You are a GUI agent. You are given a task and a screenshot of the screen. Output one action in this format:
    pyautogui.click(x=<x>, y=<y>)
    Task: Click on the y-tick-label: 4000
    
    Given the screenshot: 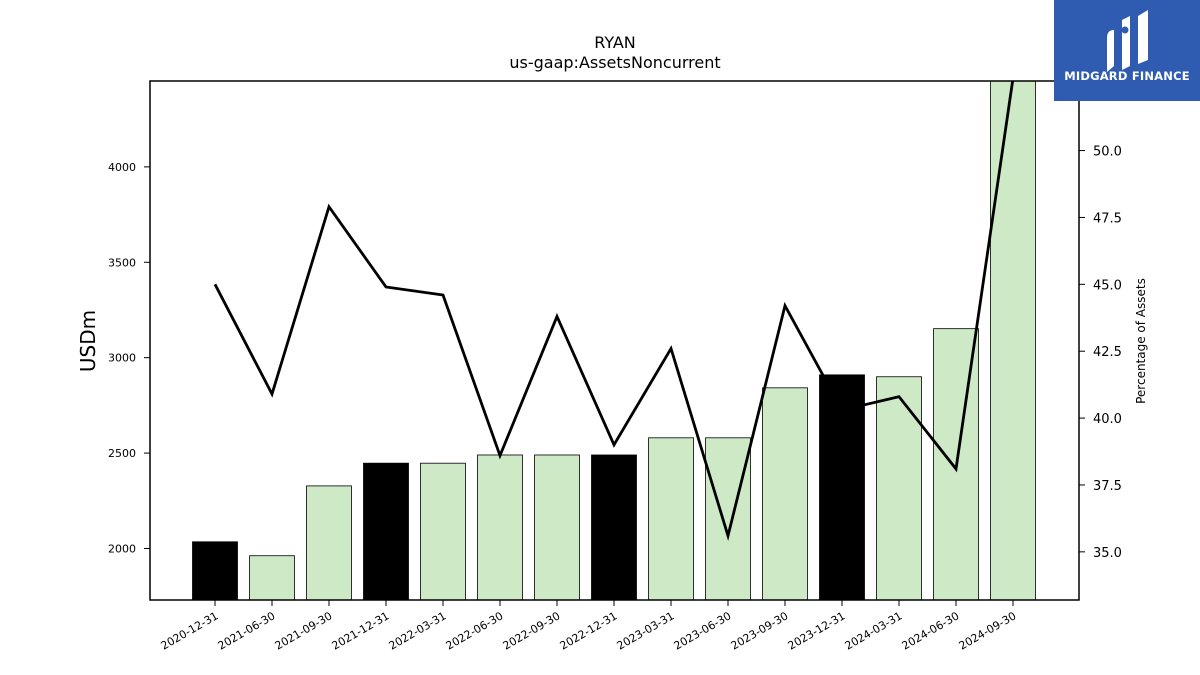 What is the action you would take?
    pyautogui.click(x=122, y=167)
    